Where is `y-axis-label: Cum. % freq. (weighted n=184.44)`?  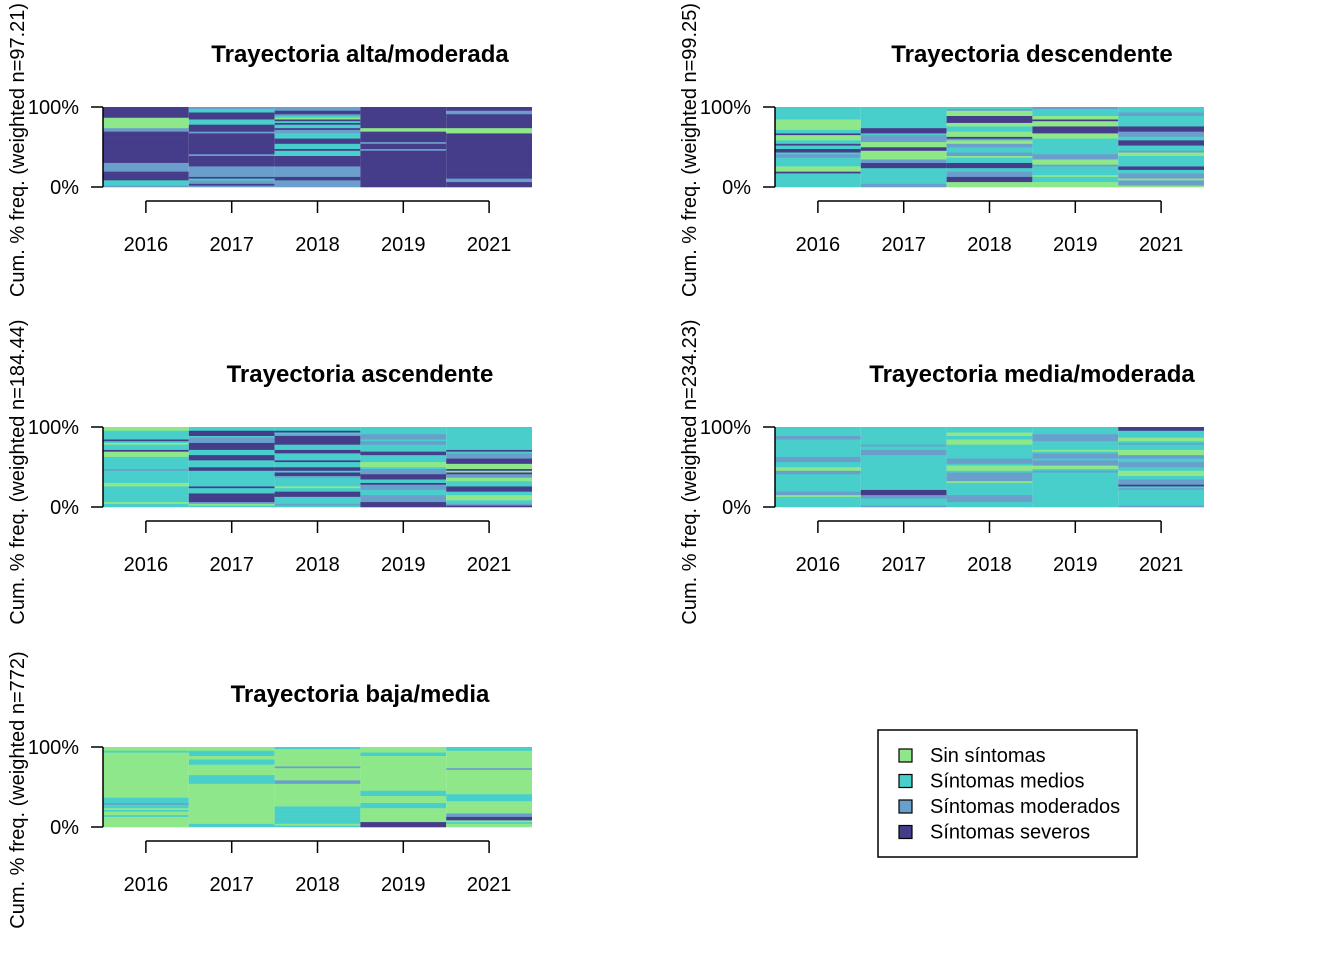 y-axis-label: Cum. % freq. (weighted n=184.44) is located at coordinates (18, 471).